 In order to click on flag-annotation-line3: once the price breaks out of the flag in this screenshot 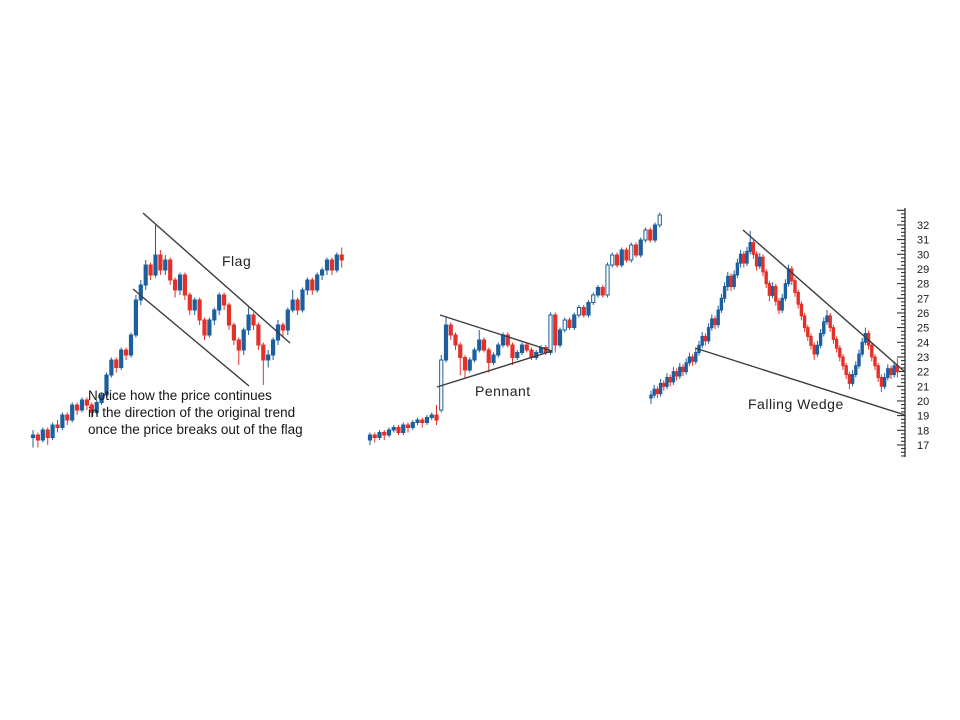, I will do `click(195, 429)`.